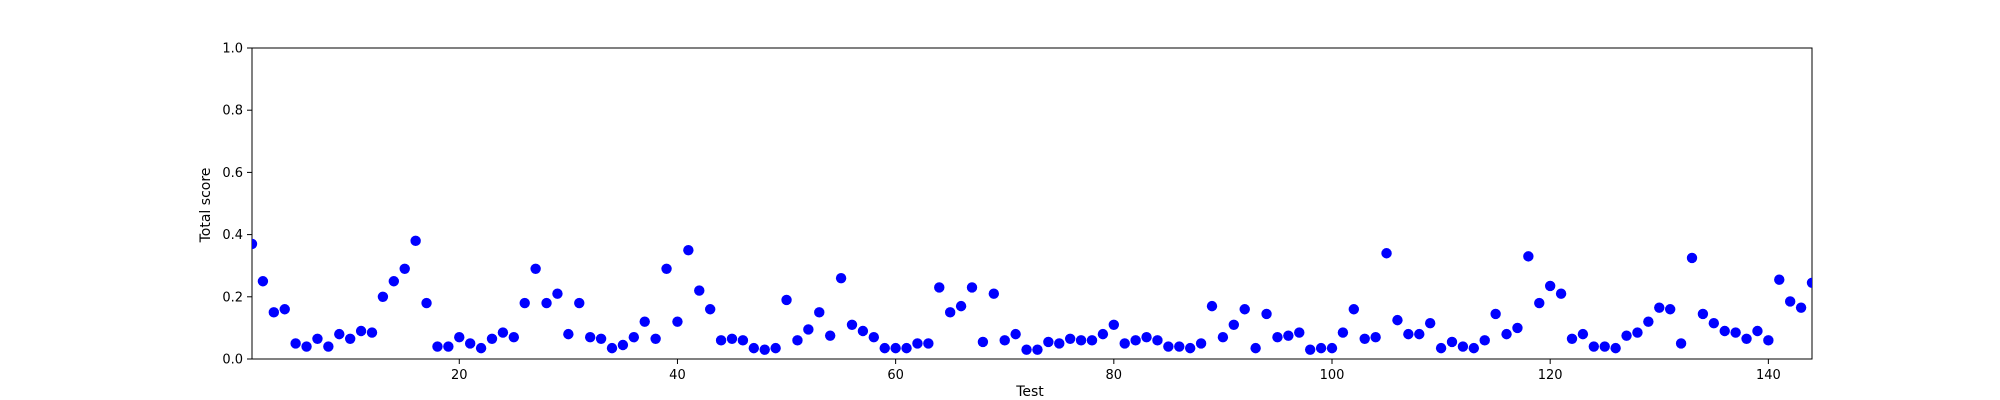 This screenshot has height=400, width=2000. I want to click on y-tick-label: 0.4, so click(232, 235).